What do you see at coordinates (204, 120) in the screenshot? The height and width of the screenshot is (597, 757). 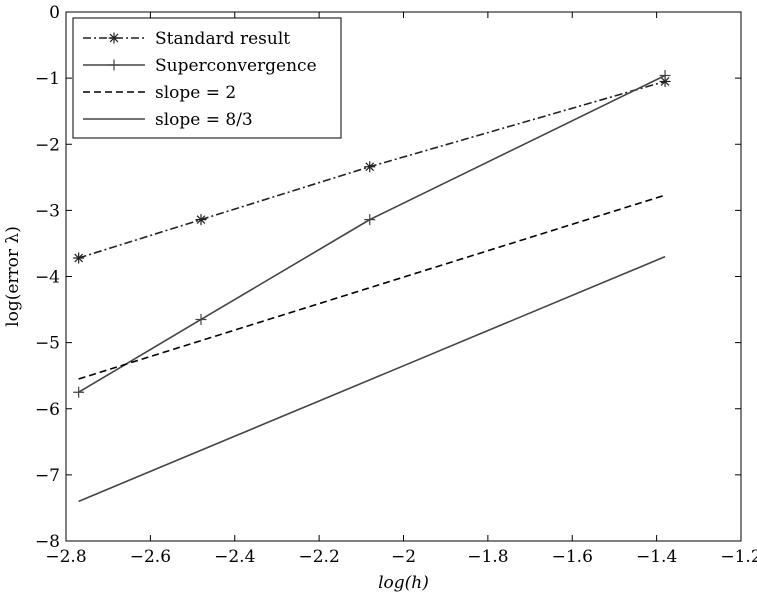 I see `legend-label: slope = 8/3` at bounding box center [204, 120].